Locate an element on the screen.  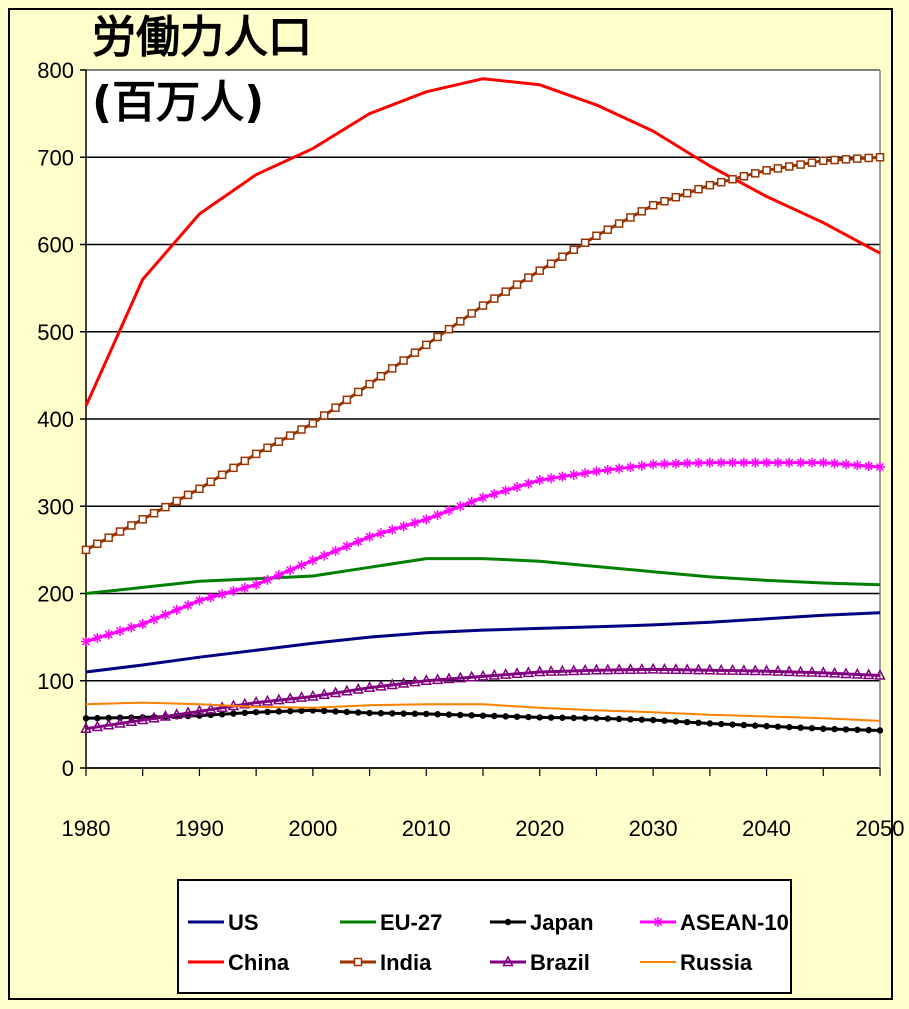
y-tick-labels: 0 100 200 300 400 500 600 700 800 is located at coordinates (55, 419).